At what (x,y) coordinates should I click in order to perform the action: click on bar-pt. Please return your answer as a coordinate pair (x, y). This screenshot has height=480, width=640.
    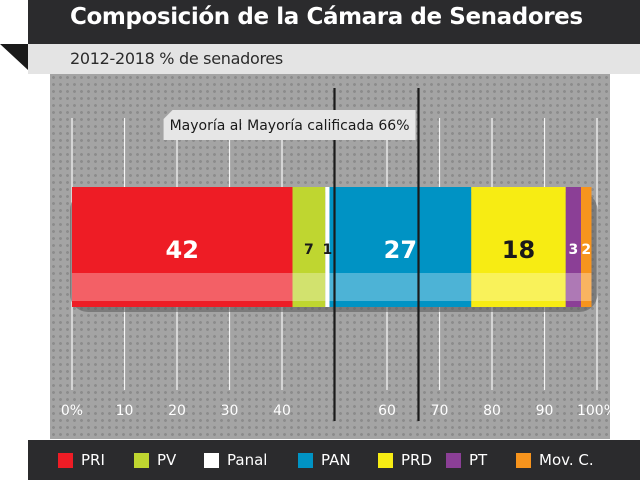
    Looking at the image, I should click on (573, 247).